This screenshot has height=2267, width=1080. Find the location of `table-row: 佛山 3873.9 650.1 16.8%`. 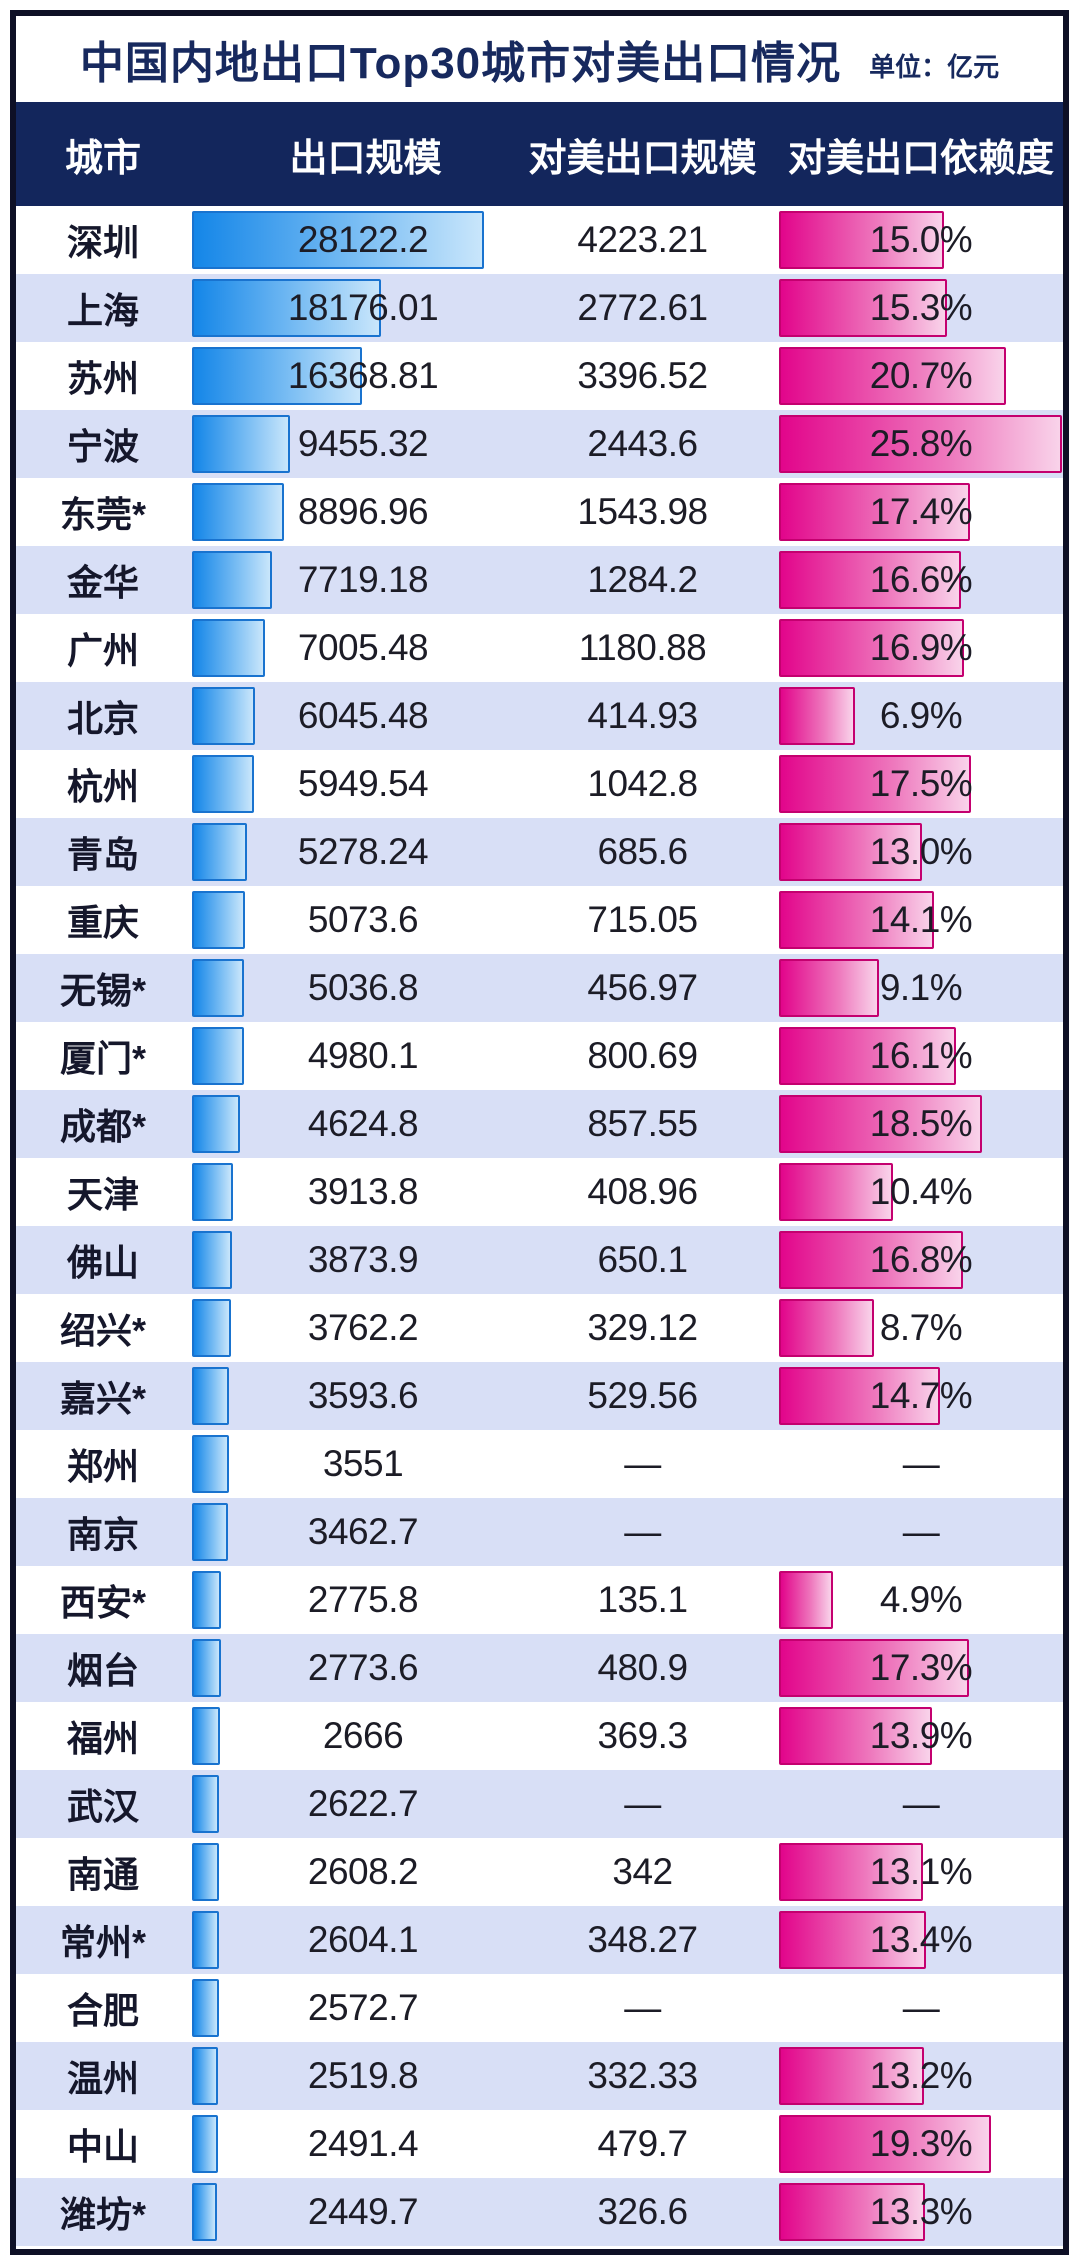

table-row: 佛山 3873.9 650.1 16.8% is located at coordinates (539, 1260).